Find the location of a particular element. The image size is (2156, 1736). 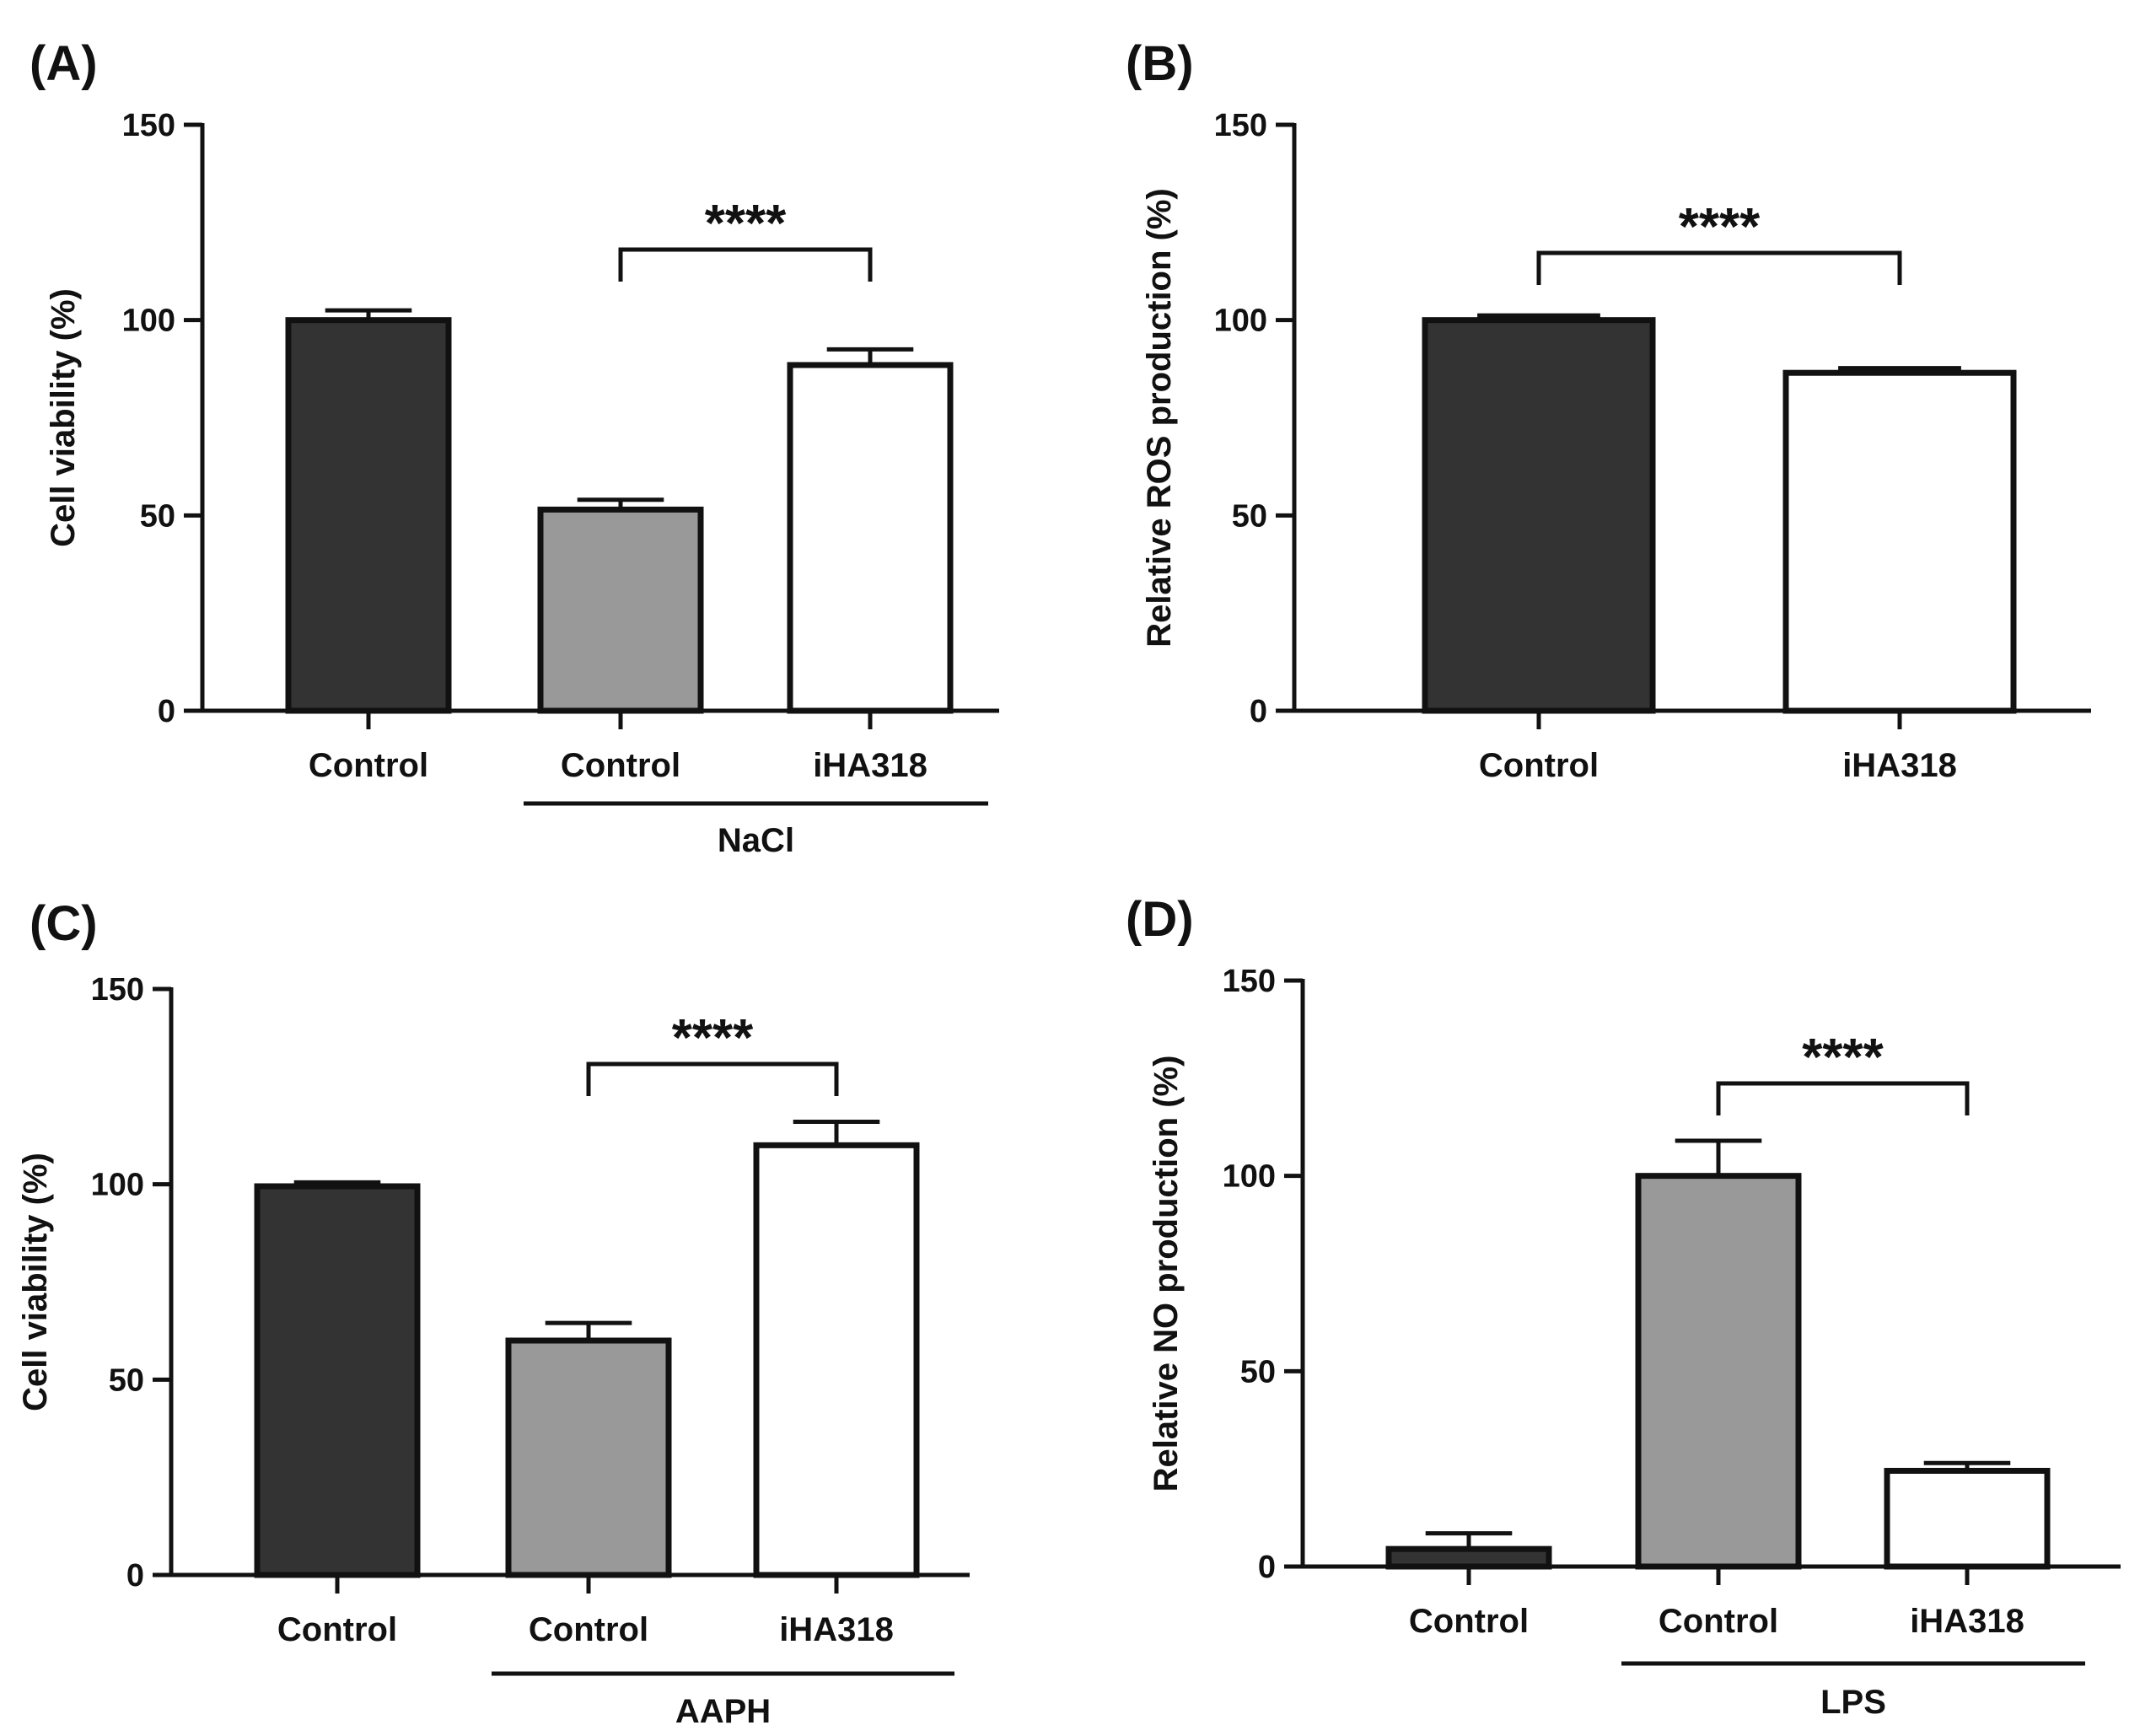

y-axis-label: Relative ROS production (%) is located at coordinates (1159, 418).